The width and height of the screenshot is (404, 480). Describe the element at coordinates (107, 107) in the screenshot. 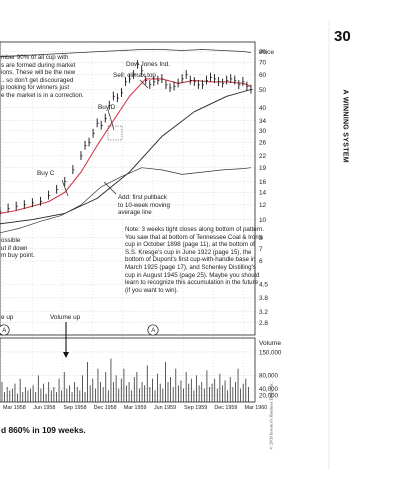

I see `label-buy-d: Buy D` at that location.